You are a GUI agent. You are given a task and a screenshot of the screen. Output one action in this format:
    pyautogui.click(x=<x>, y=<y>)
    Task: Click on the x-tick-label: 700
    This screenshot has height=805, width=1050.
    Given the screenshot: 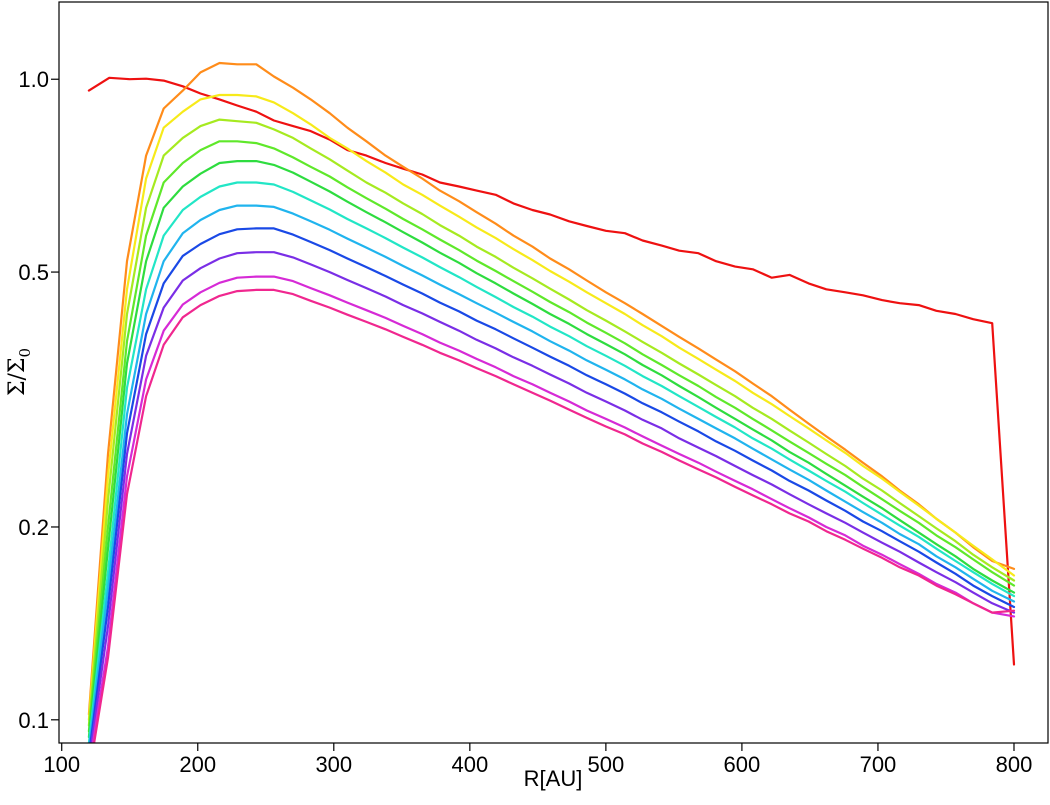 What is the action you would take?
    pyautogui.click(x=878, y=764)
    